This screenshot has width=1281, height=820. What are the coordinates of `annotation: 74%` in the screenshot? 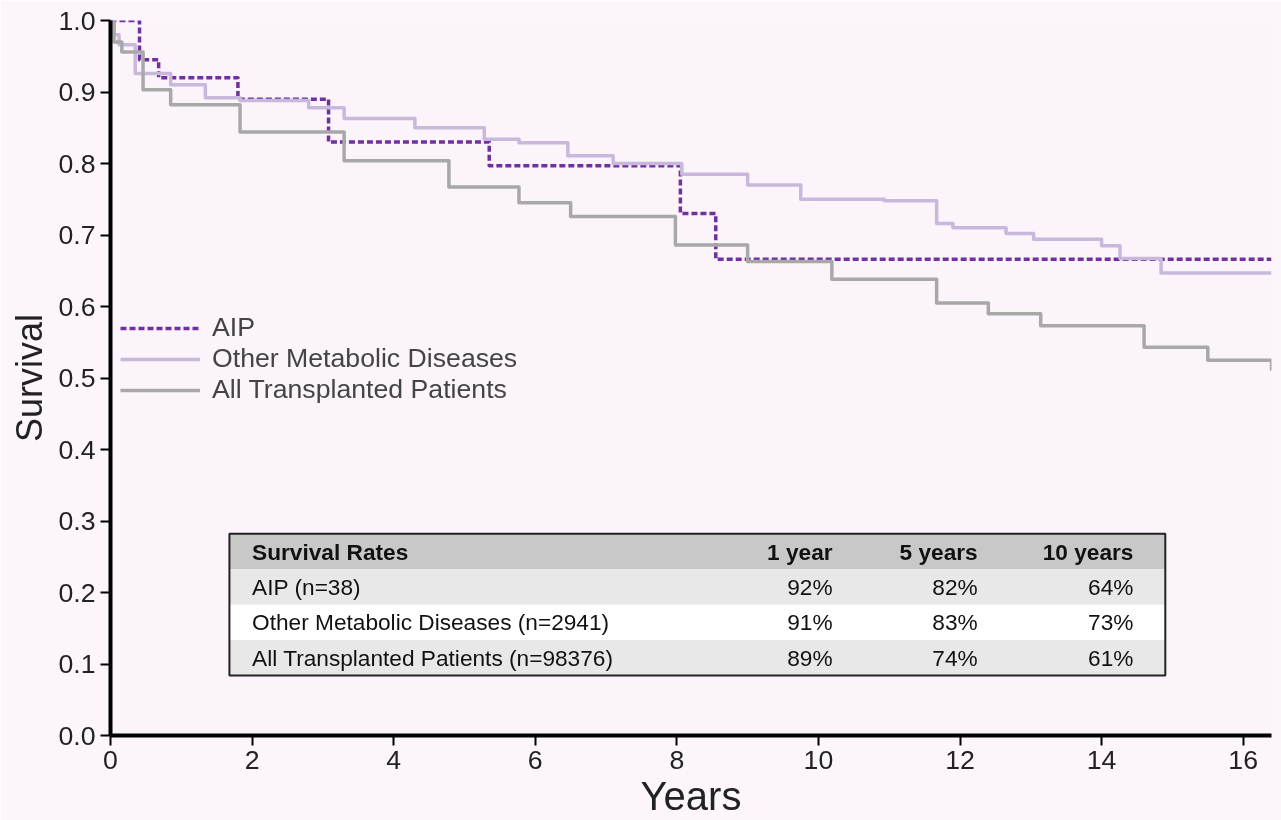 It's located at (955, 657).